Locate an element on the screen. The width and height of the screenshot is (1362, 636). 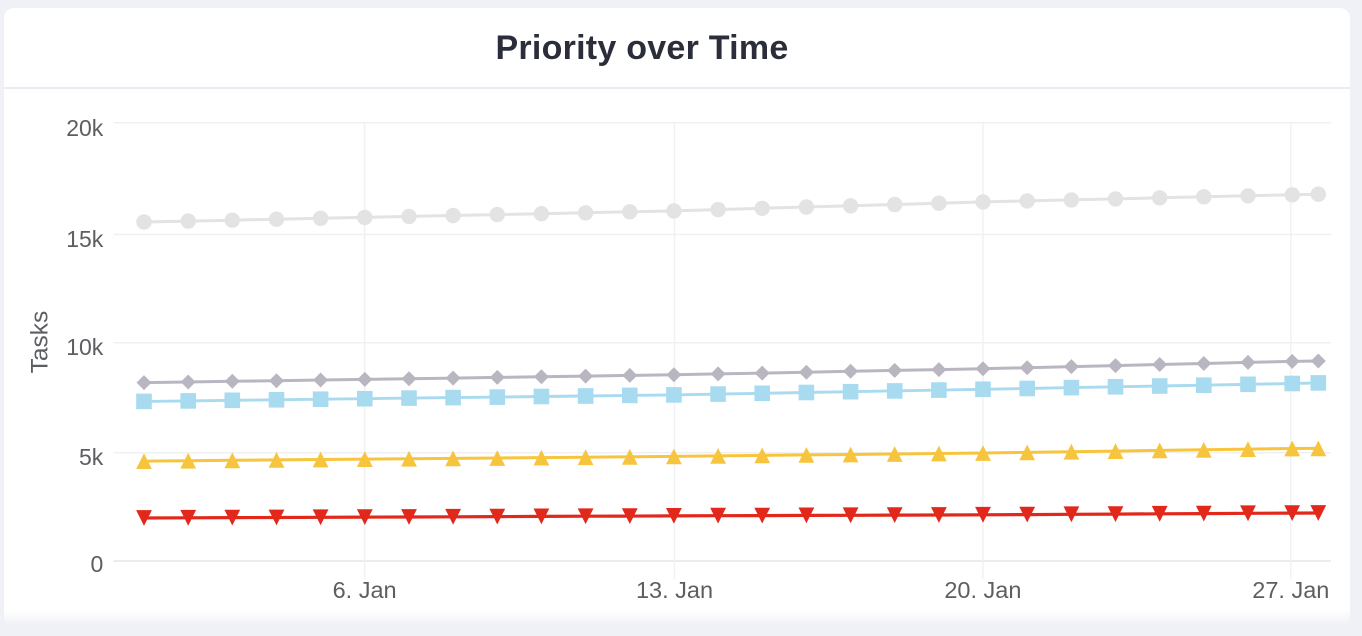
svg-text: 20. Jan is located at coordinates (982, 590).